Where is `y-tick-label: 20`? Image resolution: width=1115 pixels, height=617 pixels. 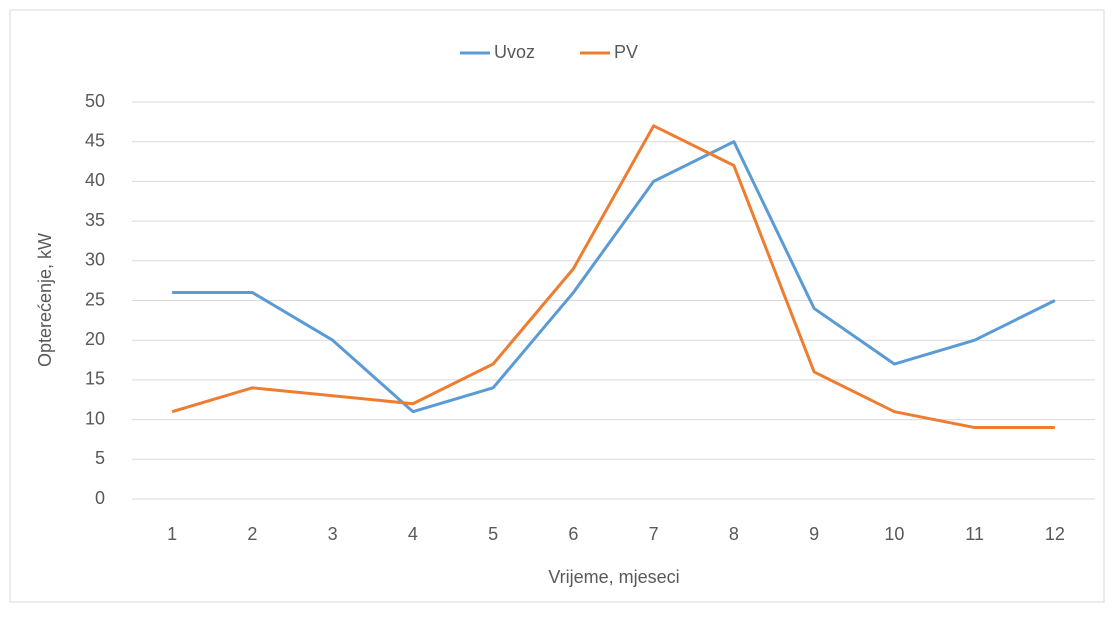 y-tick-label: 20 is located at coordinates (95, 339).